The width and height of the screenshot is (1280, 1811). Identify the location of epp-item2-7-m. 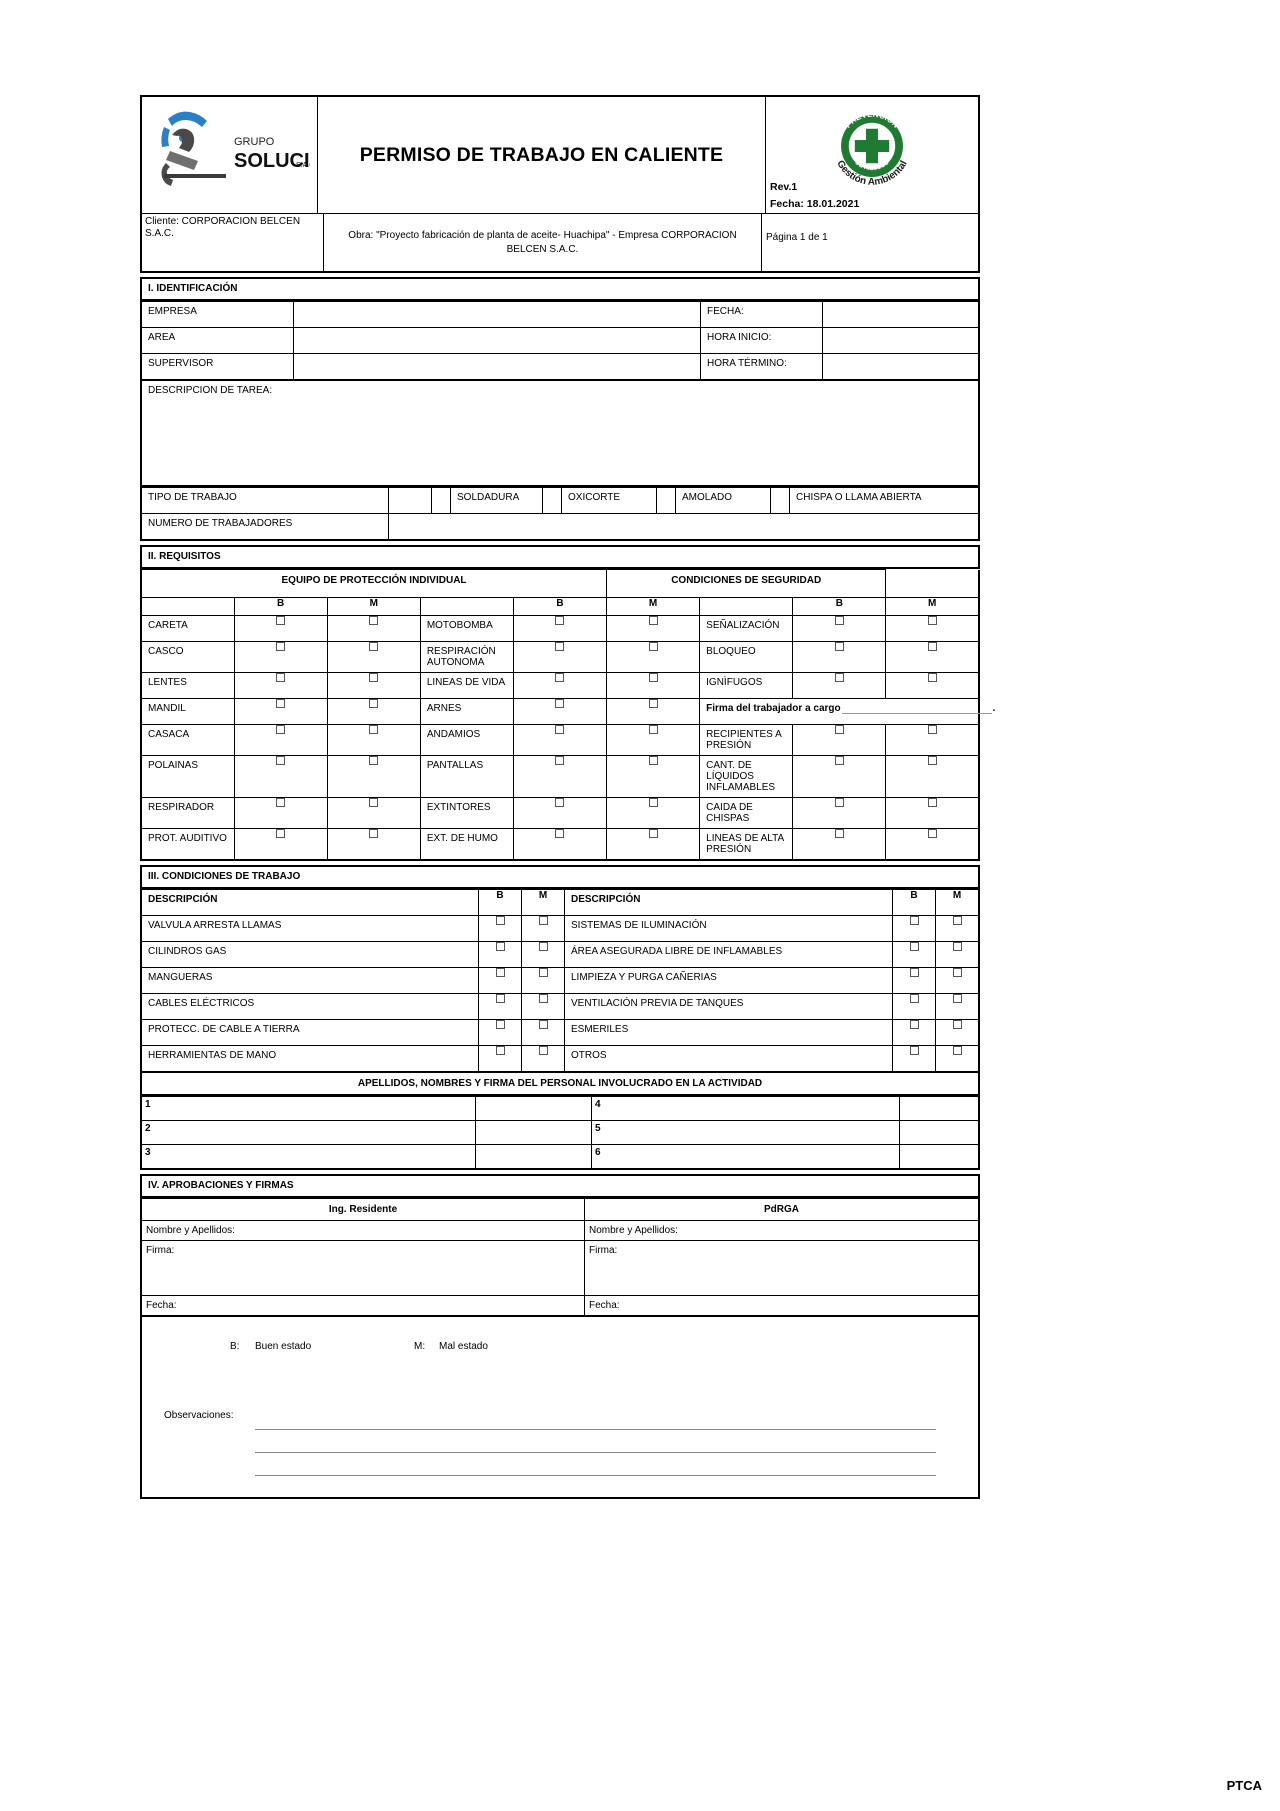
(653, 844).